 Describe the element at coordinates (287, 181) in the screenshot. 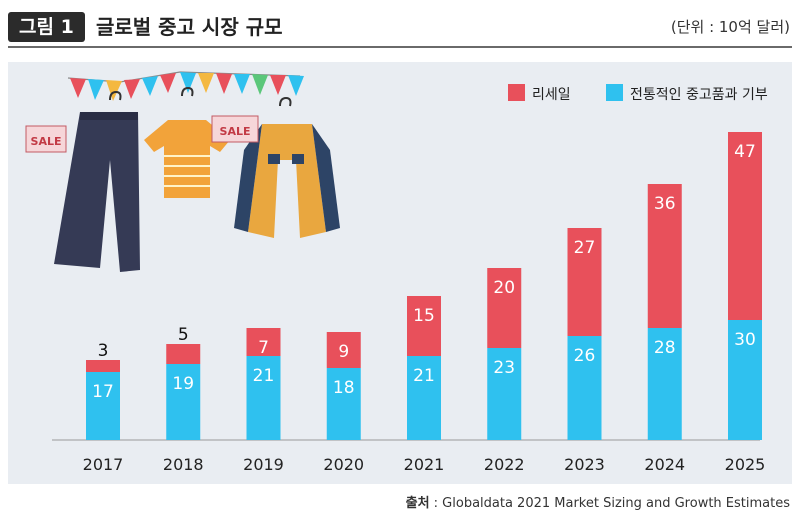

I see `jacket-icon` at that location.